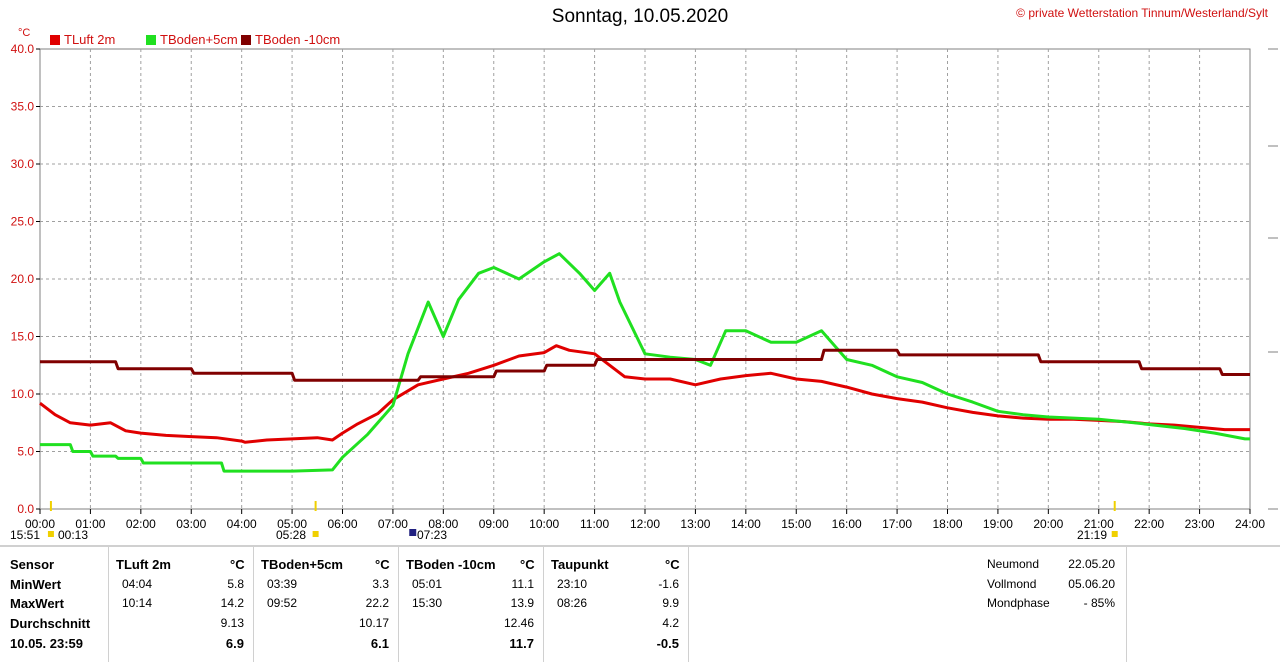 The image size is (1280, 662). I want to click on table-cell: 6.9, so click(234, 643).